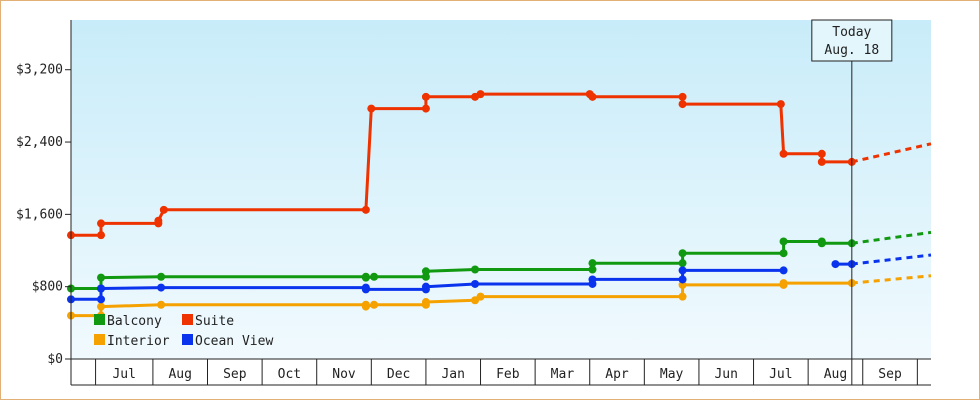 This screenshot has height=400, width=980. Describe the element at coordinates (851, 50) in the screenshot. I see `today-date: Aug. 18` at that location.